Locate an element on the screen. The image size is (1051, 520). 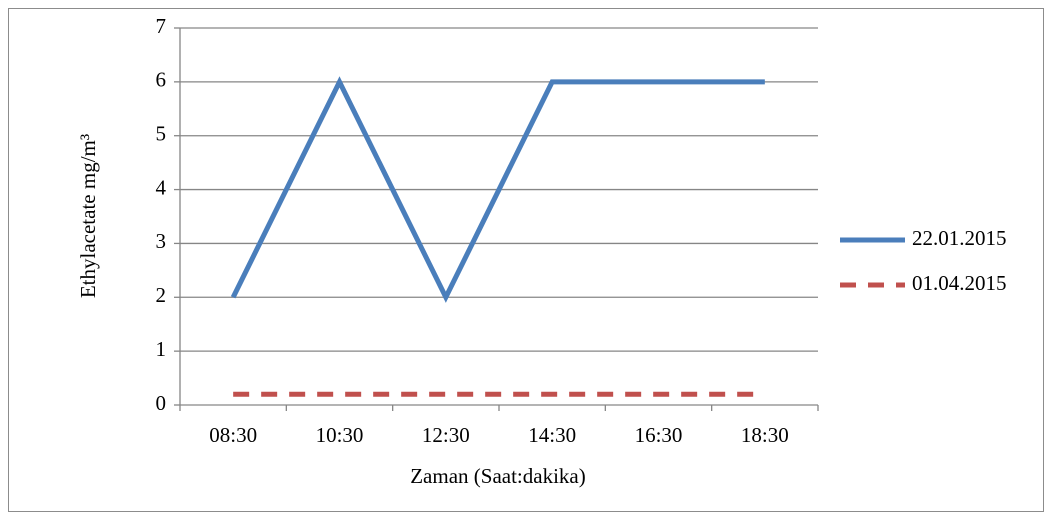
y-tick-label: 5 is located at coordinates (161, 134).